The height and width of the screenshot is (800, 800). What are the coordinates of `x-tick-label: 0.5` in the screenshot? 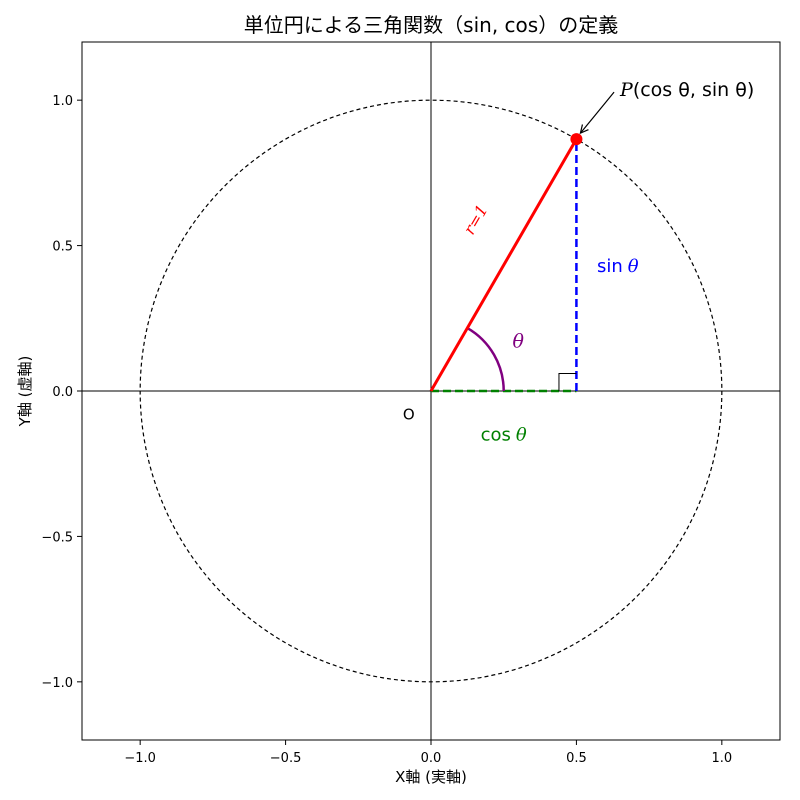 It's located at (576, 758).